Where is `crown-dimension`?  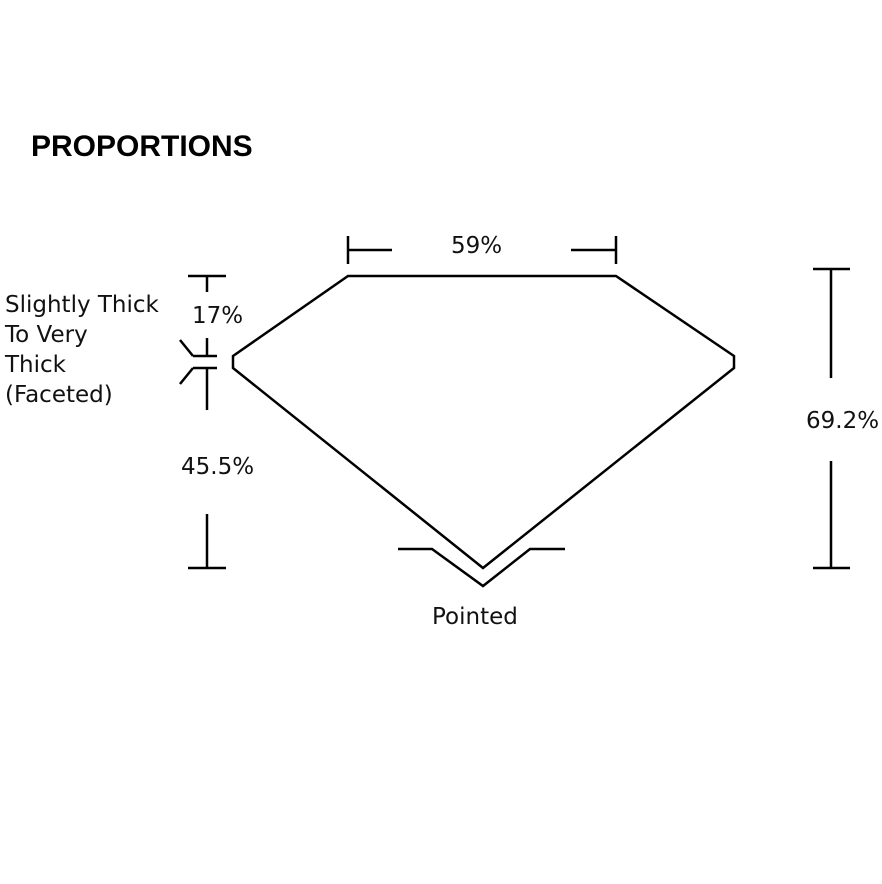
crown-dimension is located at coordinates (202, 316).